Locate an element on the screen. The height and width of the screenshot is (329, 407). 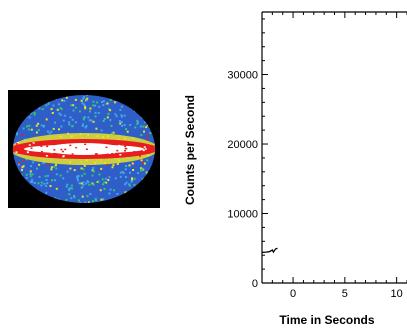
galactic-plane-icon is located at coordinates (84, 149).